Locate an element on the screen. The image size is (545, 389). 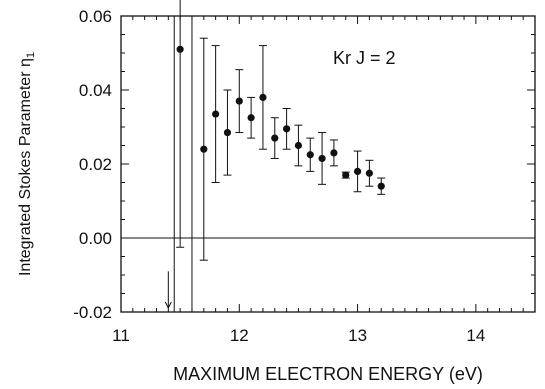
y-tick-label: 0.02 is located at coordinates (95, 164).